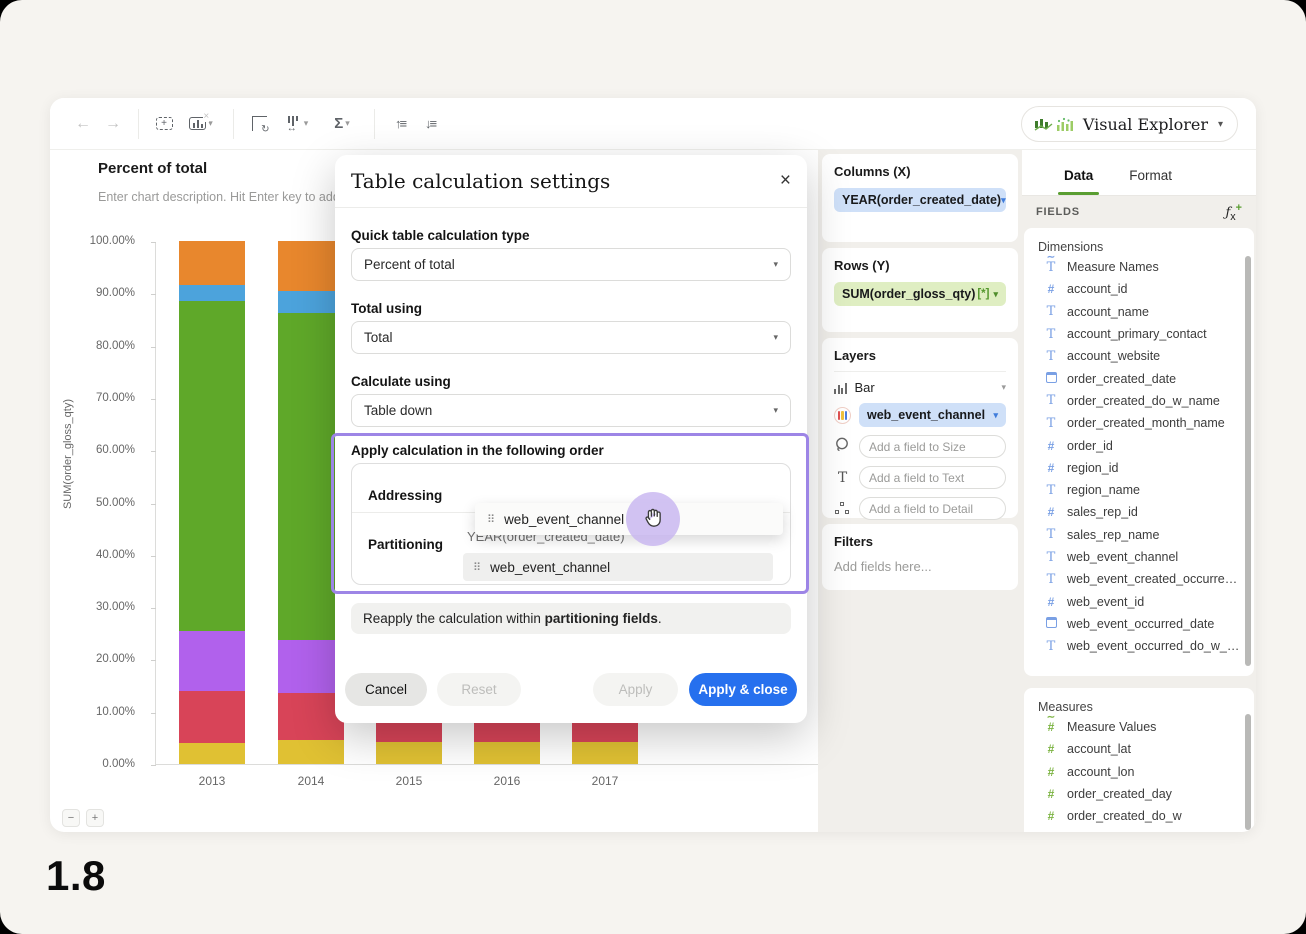 This screenshot has height=934, width=1306. What do you see at coordinates (1248, 772) in the screenshot?
I see `measures-scrollbar` at bounding box center [1248, 772].